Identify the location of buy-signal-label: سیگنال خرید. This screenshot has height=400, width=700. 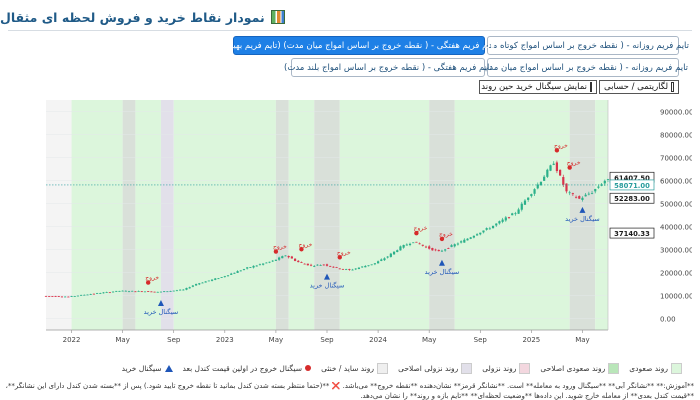
(161, 312).